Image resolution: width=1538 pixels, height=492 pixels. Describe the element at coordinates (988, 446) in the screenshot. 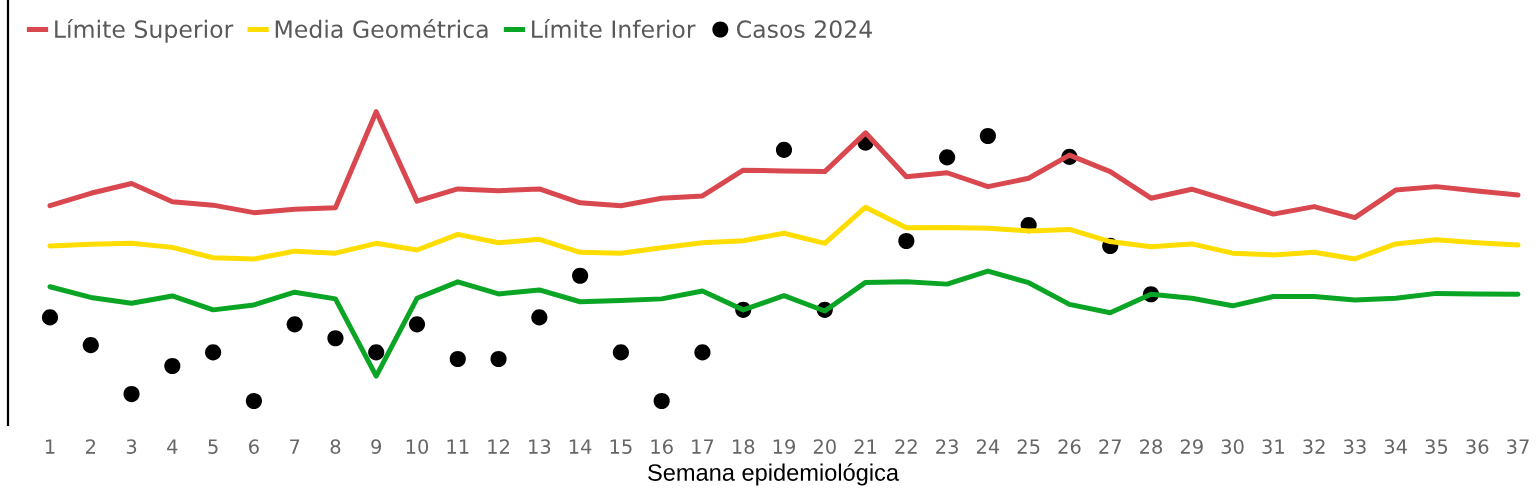

I see `x-tick-label: 24` at that location.